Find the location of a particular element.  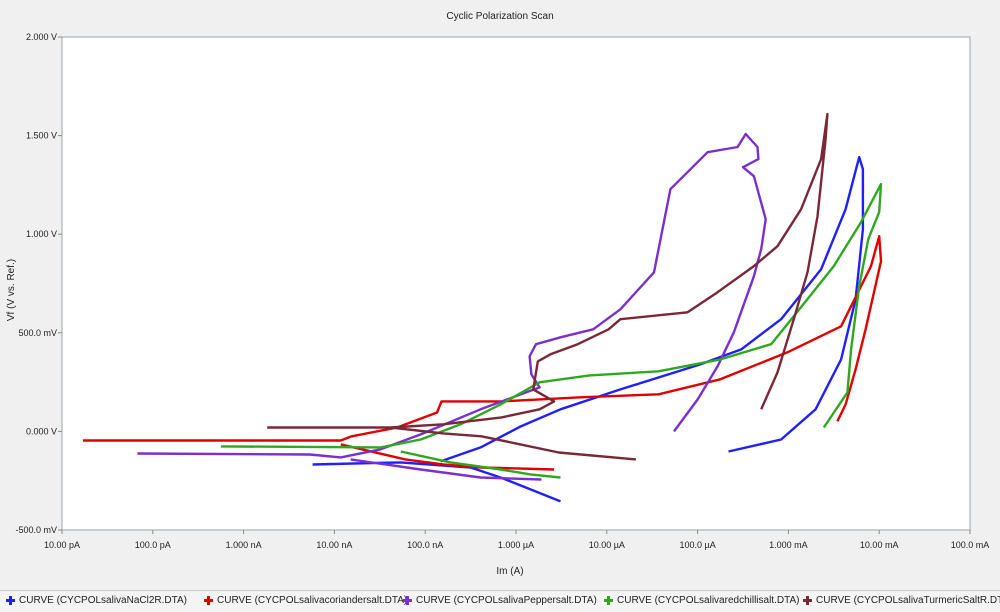

y-tick-label: -500.0 mV is located at coordinates (36, 530).